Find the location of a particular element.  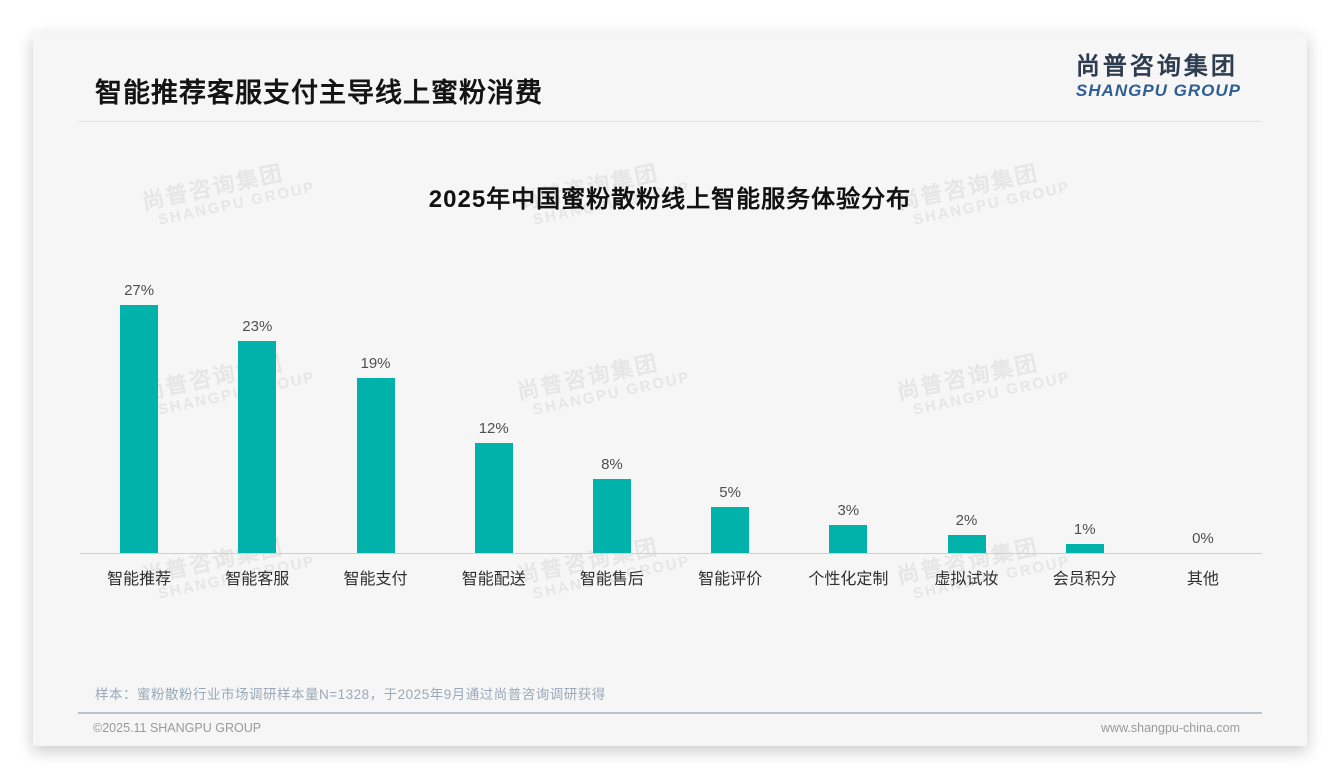

bar-value-label: 1% is located at coordinates (1084, 529).